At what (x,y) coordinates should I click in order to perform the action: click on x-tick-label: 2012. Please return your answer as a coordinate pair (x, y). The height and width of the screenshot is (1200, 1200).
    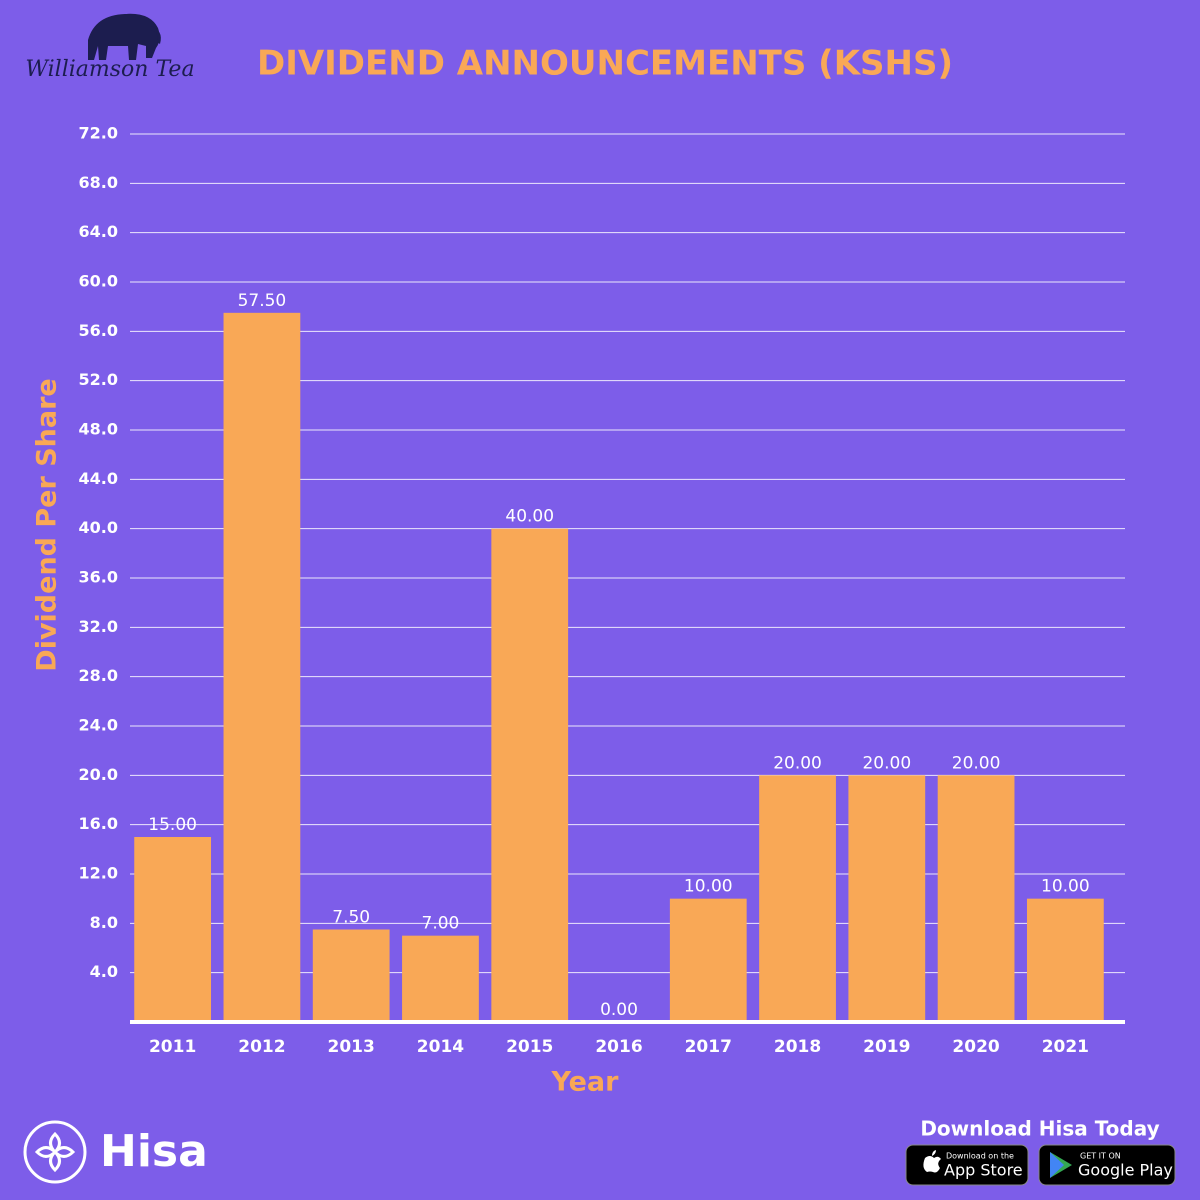
    Looking at the image, I should click on (261, 1047).